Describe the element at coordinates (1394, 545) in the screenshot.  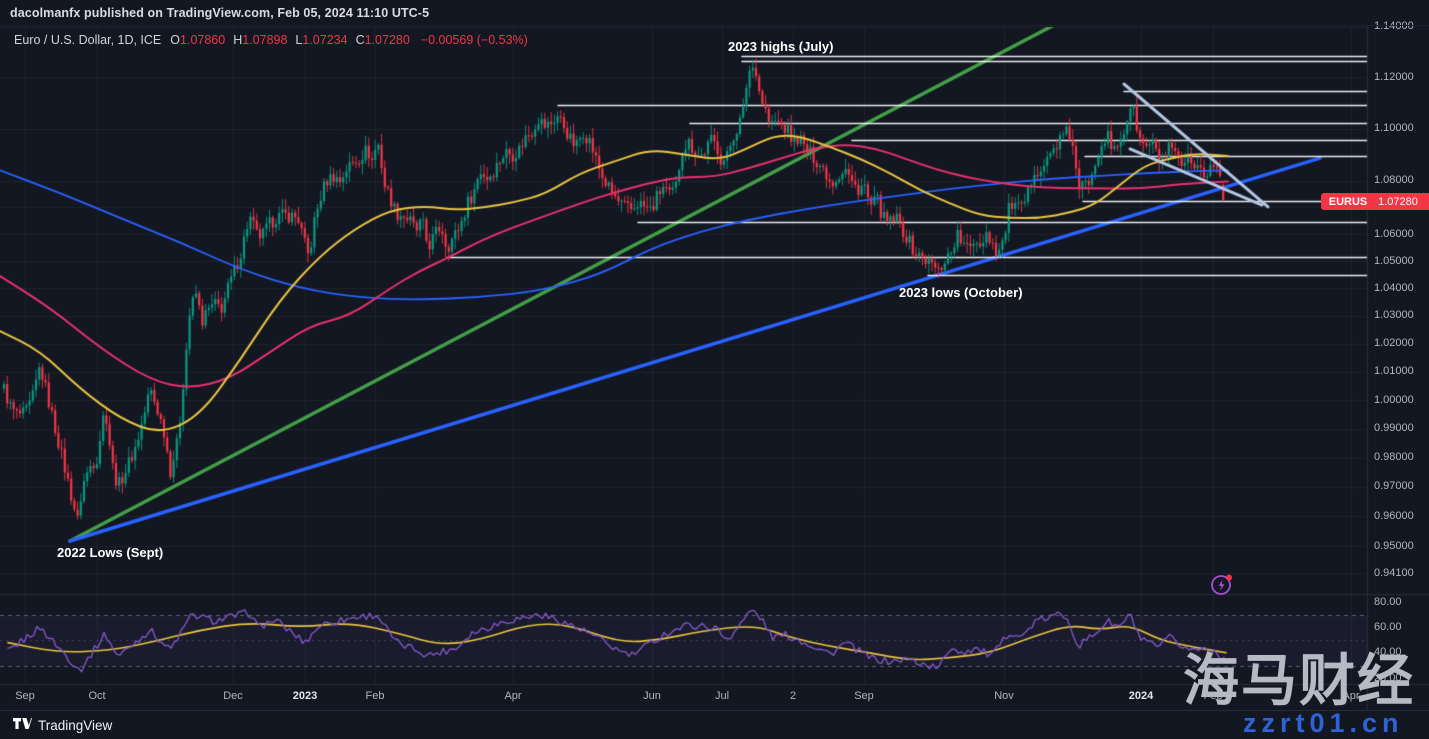
I see `price-axis-label: 0.95000` at that location.